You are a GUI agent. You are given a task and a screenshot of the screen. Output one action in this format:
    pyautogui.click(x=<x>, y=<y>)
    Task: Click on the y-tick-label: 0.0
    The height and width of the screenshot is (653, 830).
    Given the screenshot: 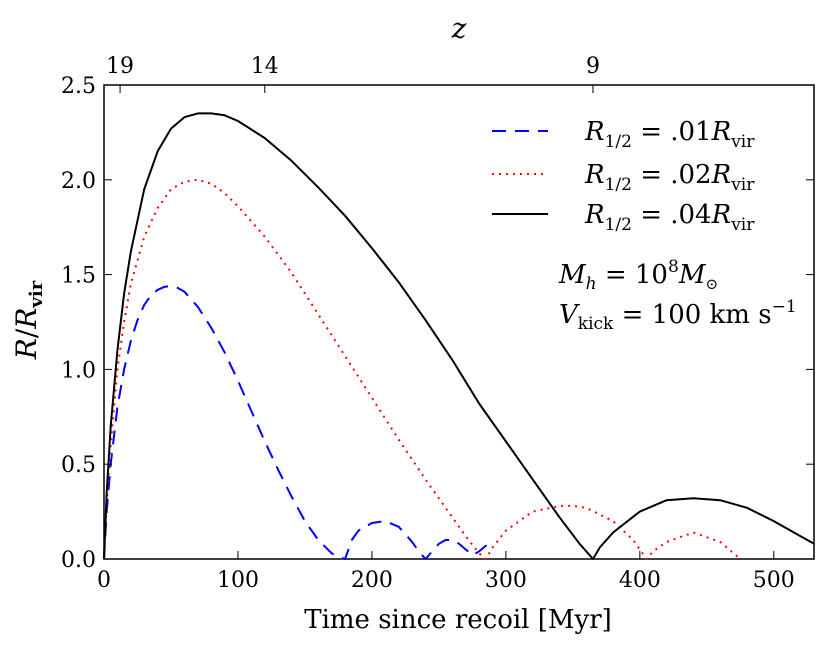 What is the action you would take?
    pyautogui.click(x=78, y=560)
    